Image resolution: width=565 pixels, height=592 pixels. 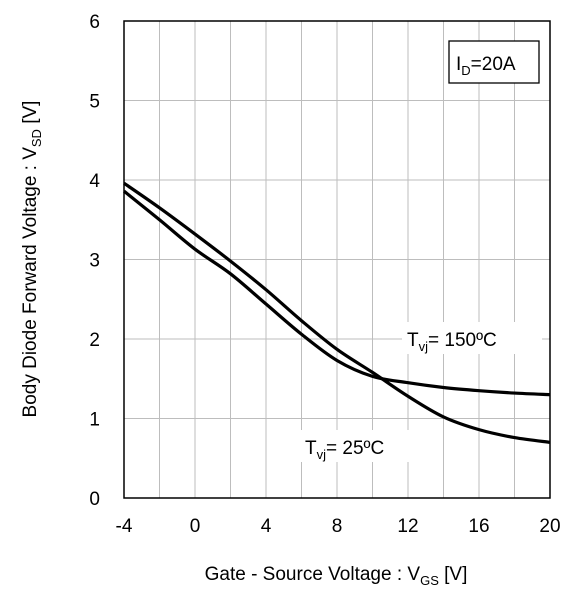 I want to click on x-axis-label: Gate - Source Voltage : VGS [V], so click(x=336, y=576).